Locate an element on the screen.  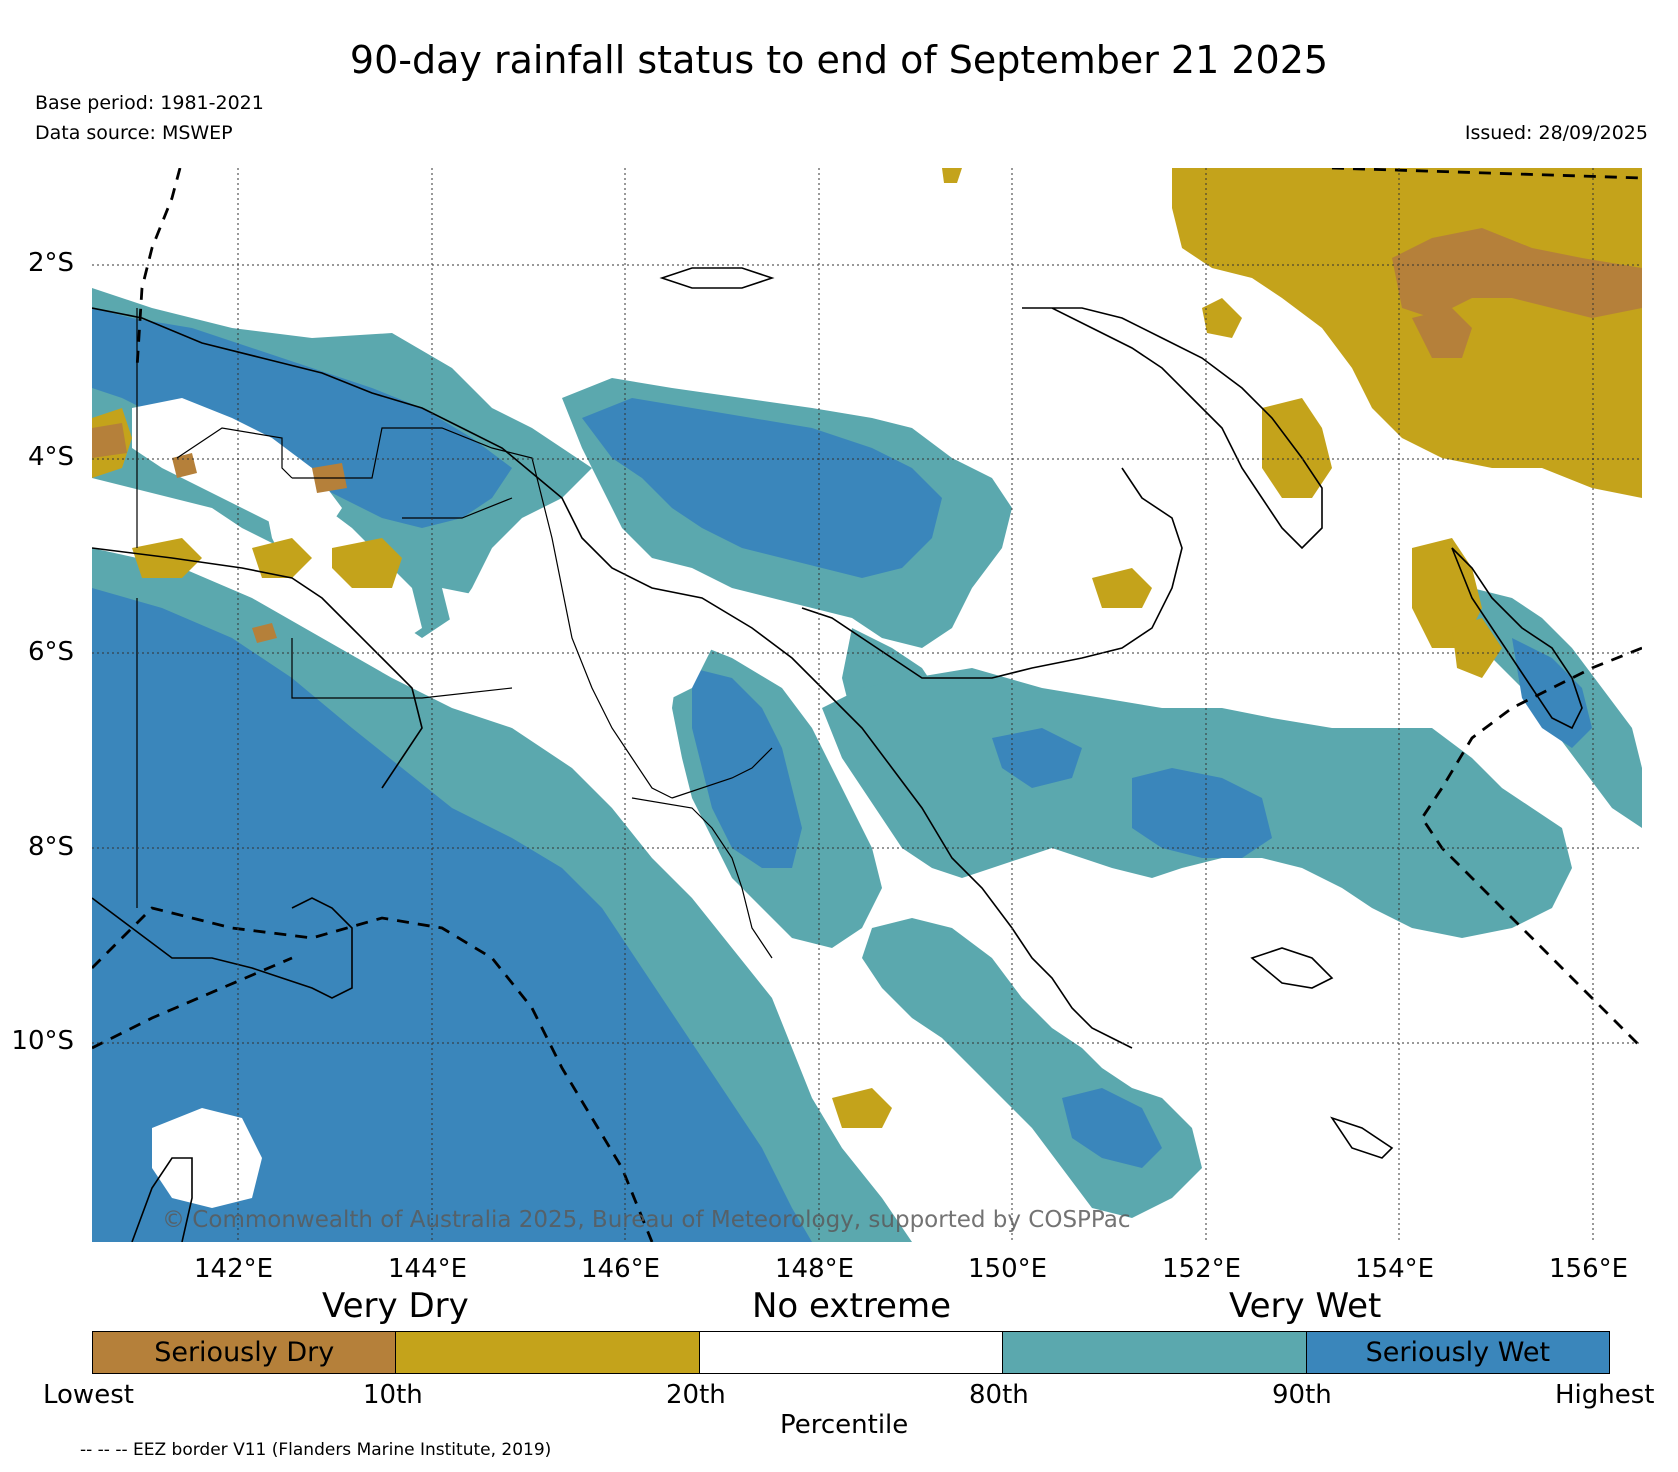
issued-date-label: Issued: 28/09/2025 is located at coordinates (1556, 133).